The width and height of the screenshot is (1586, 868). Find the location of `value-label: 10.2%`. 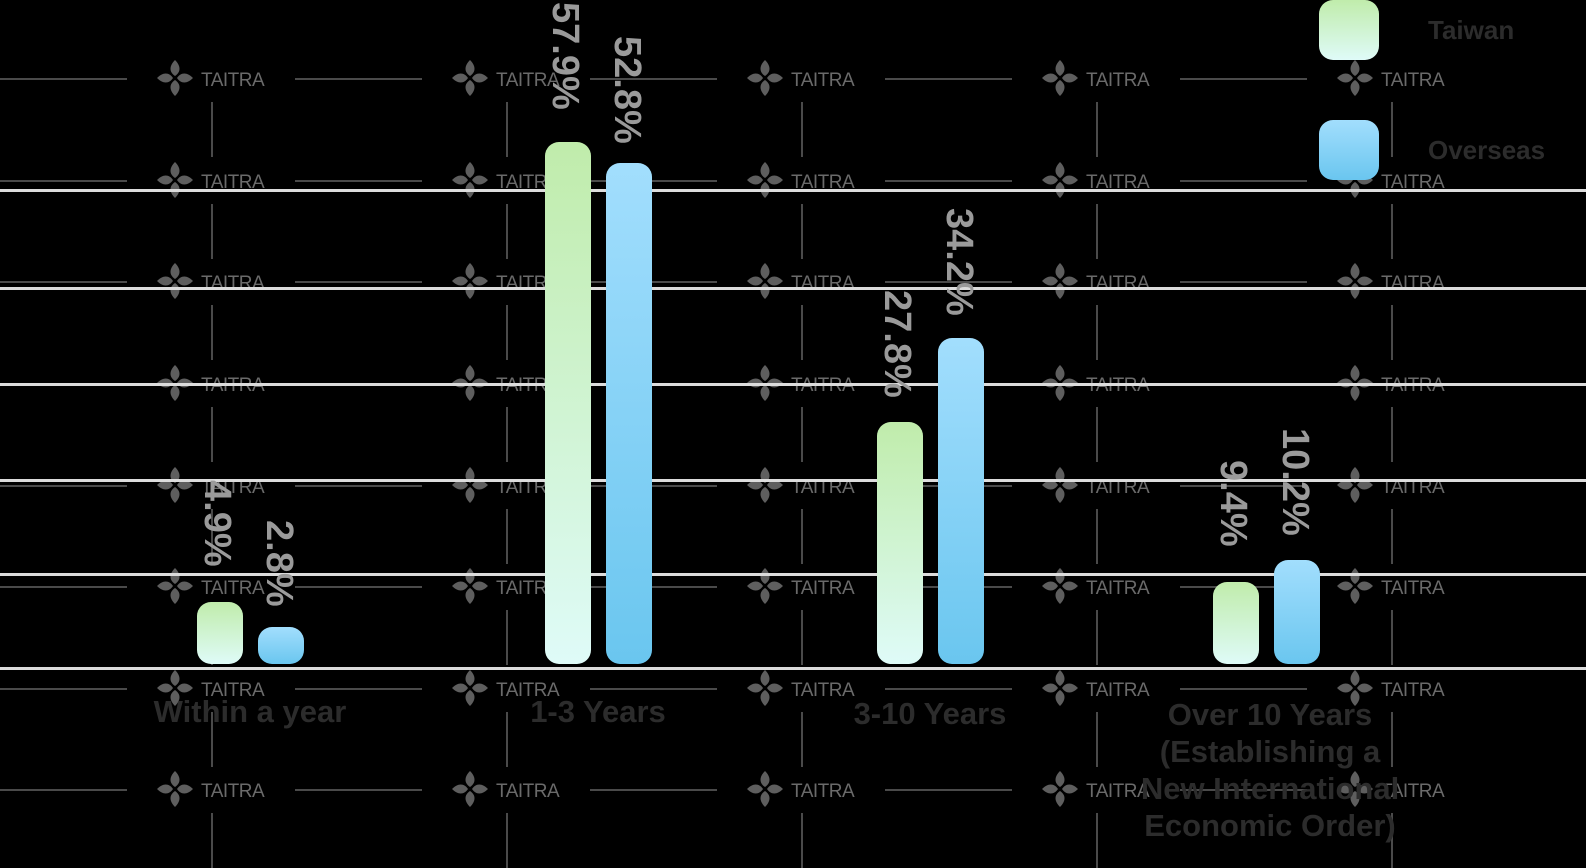

value-label: 10.2% is located at coordinates (1295, 482).